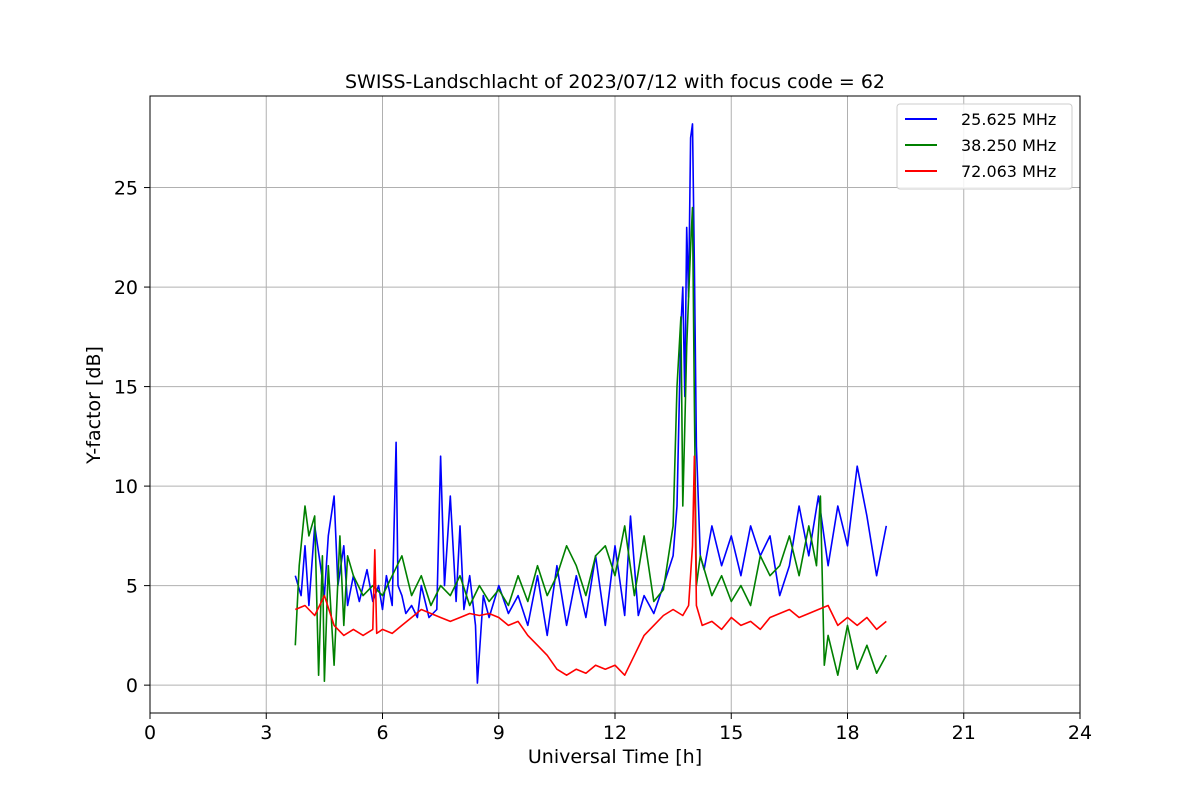  I want to click on x-axis: 0 3 6 9 12 15 18 21 24, so click(618, 728).